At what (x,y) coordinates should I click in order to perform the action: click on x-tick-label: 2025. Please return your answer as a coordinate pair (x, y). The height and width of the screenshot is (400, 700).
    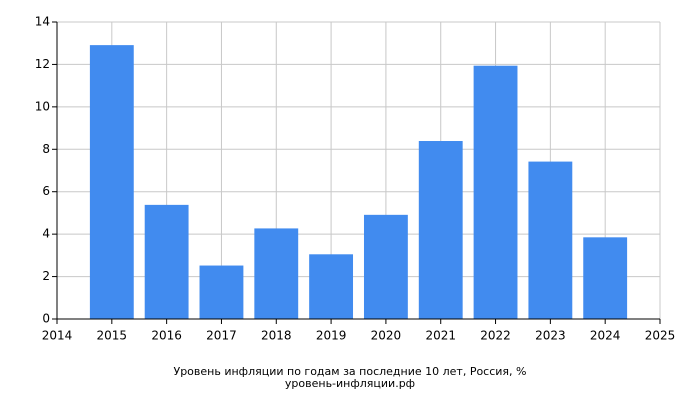
    Looking at the image, I should click on (660, 336).